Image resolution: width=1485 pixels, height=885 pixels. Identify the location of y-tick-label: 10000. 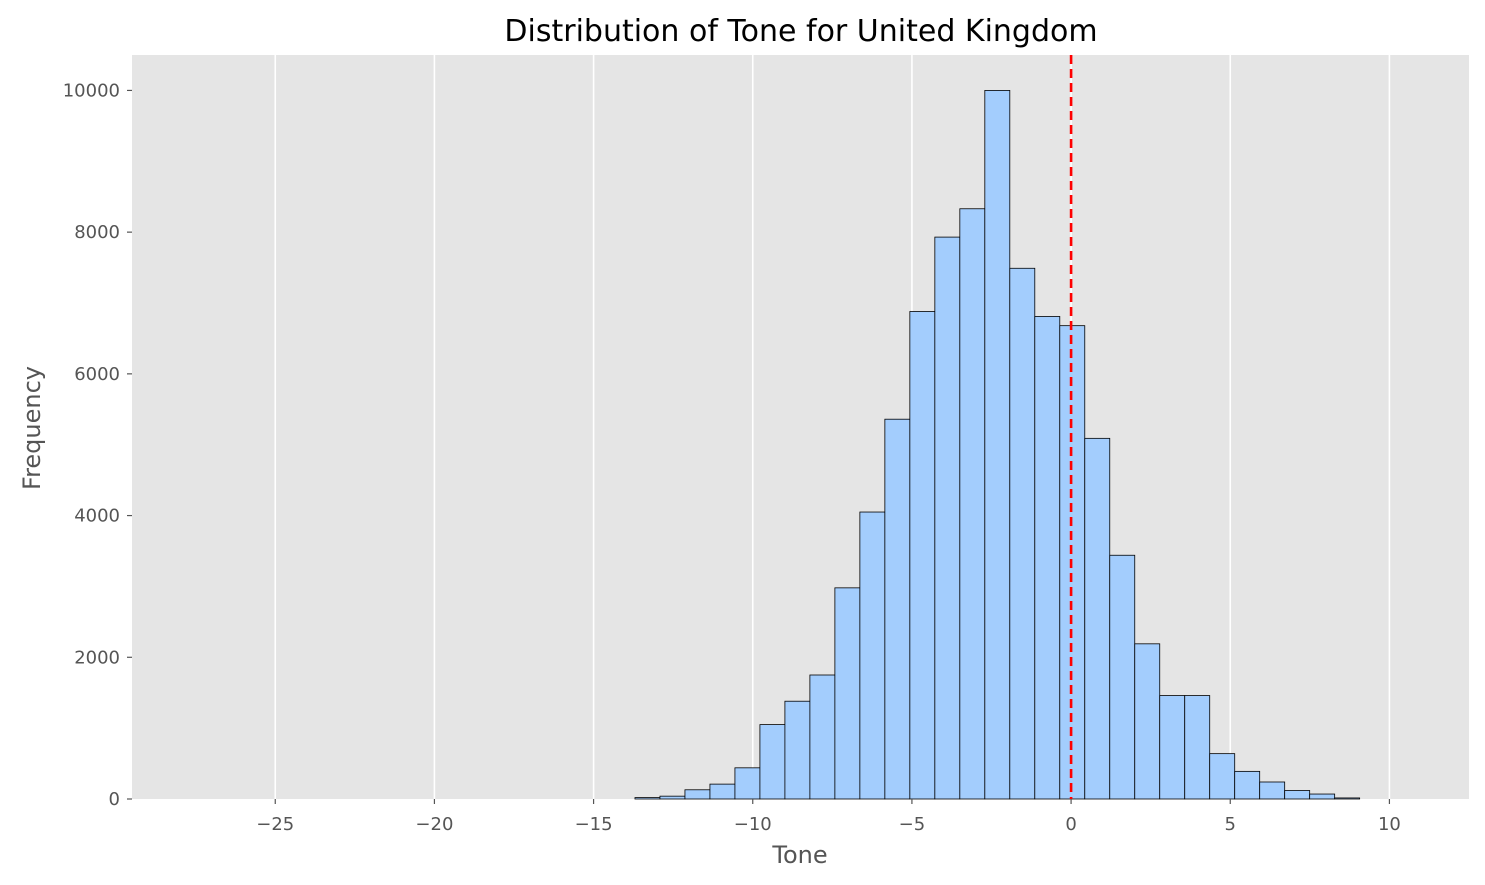
(91, 90).